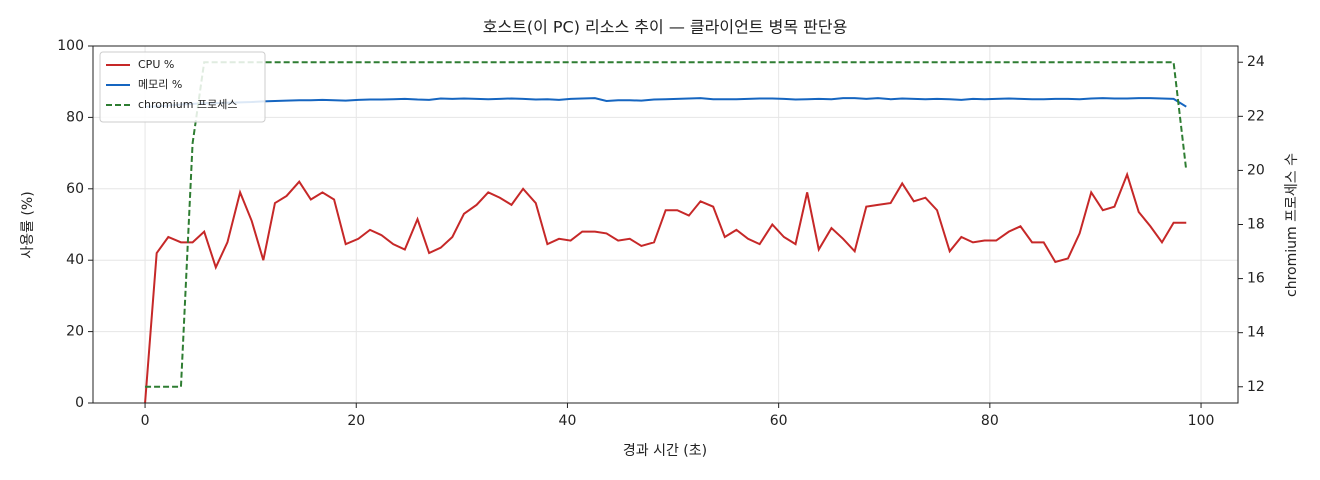  Describe the element at coordinates (1256, 333) in the screenshot. I see `y2-tick-label: 14` at that location.